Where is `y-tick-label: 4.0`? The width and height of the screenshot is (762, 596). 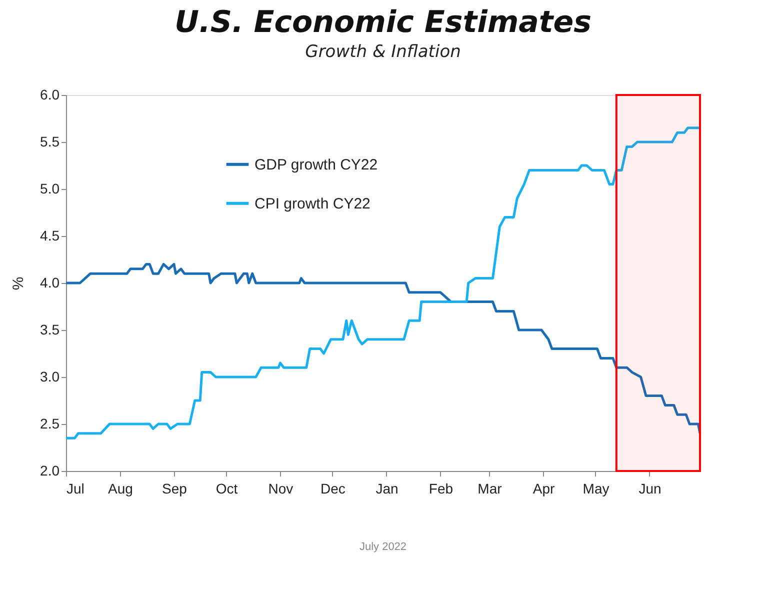 y-tick-label: 4.0 is located at coordinates (50, 282).